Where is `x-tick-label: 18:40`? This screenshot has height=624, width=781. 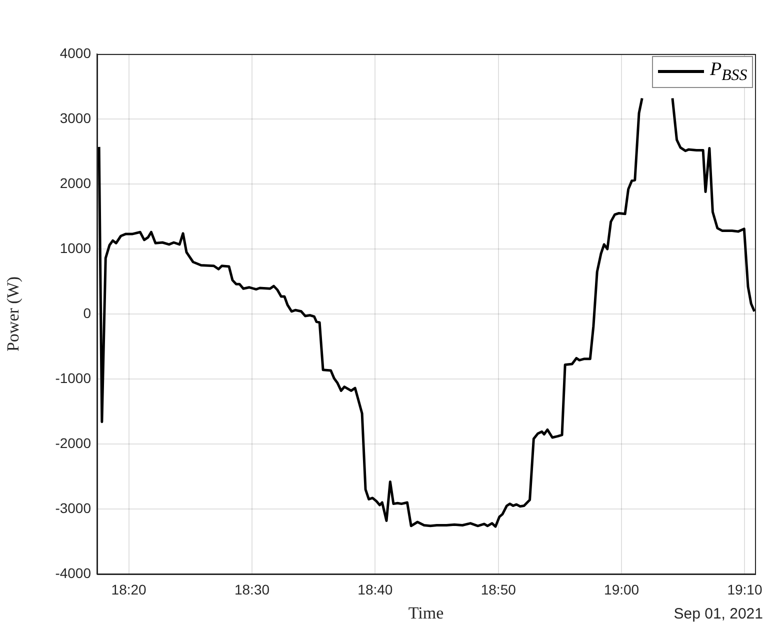
x-tick-label: 18:40 is located at coordinates (375, 589).